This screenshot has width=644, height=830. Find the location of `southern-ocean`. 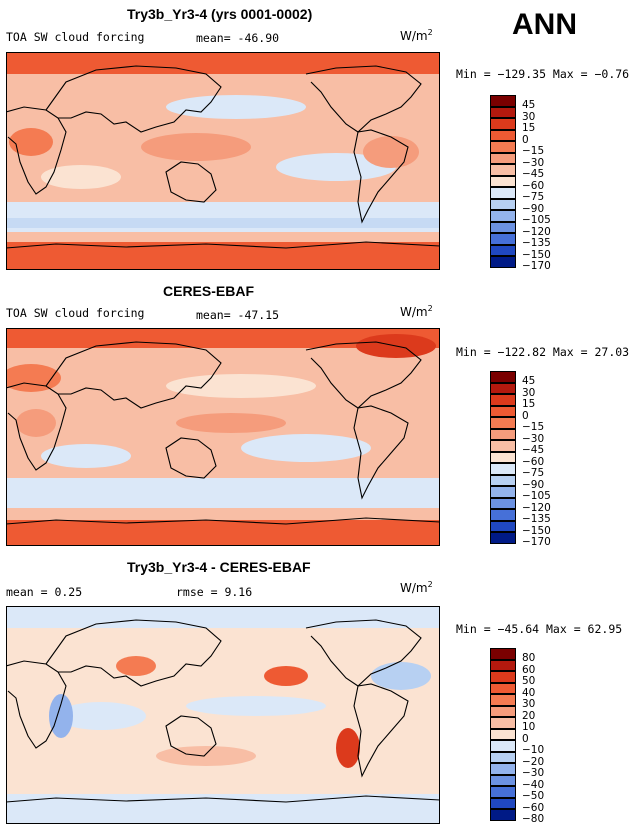

southern-ocean is located at coordinates (223, 493).